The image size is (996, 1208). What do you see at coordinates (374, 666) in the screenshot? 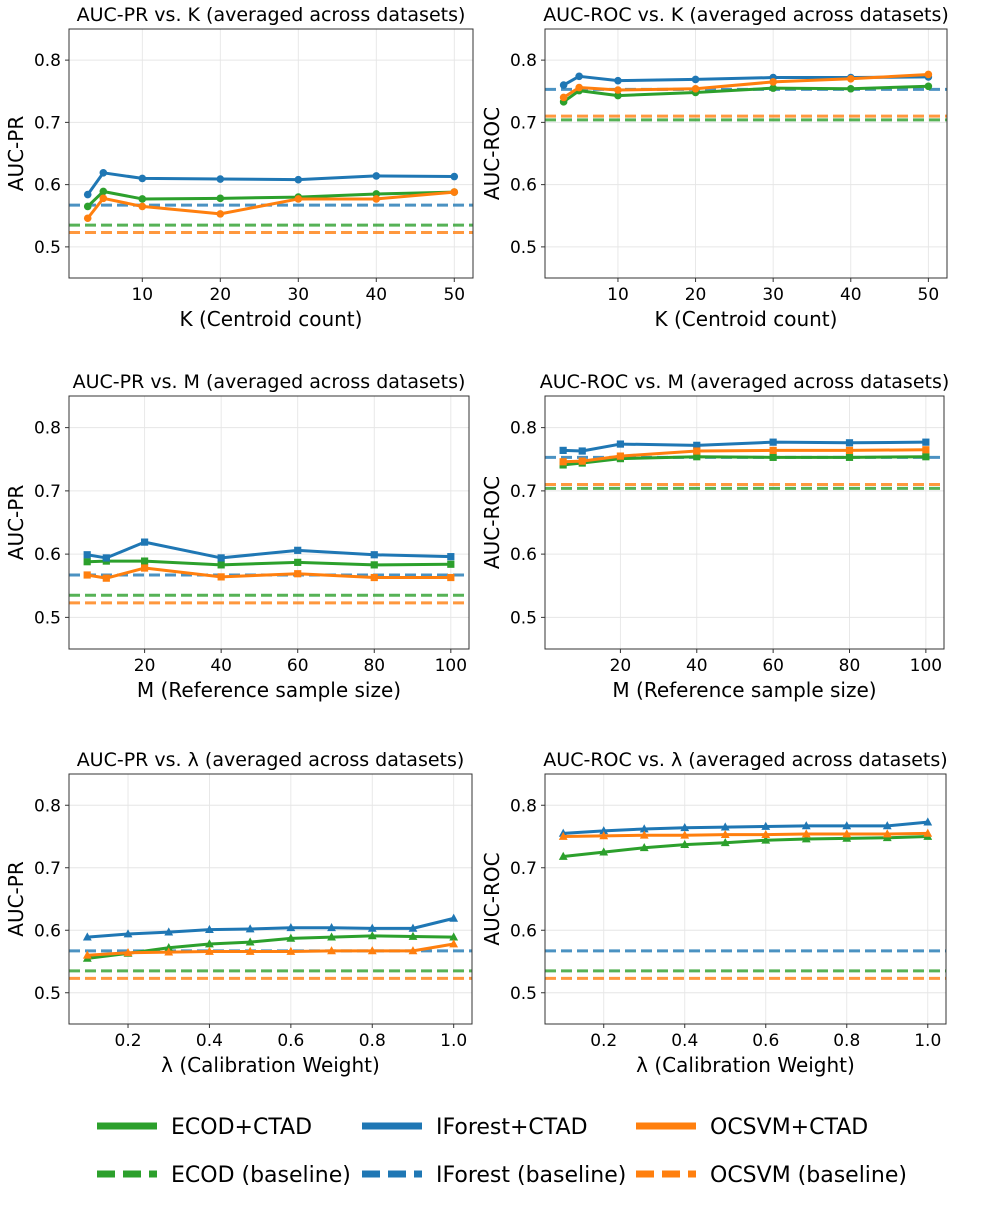
I see `panel-3-x-tick-label-4: 80` at bounding box center [374, 666].